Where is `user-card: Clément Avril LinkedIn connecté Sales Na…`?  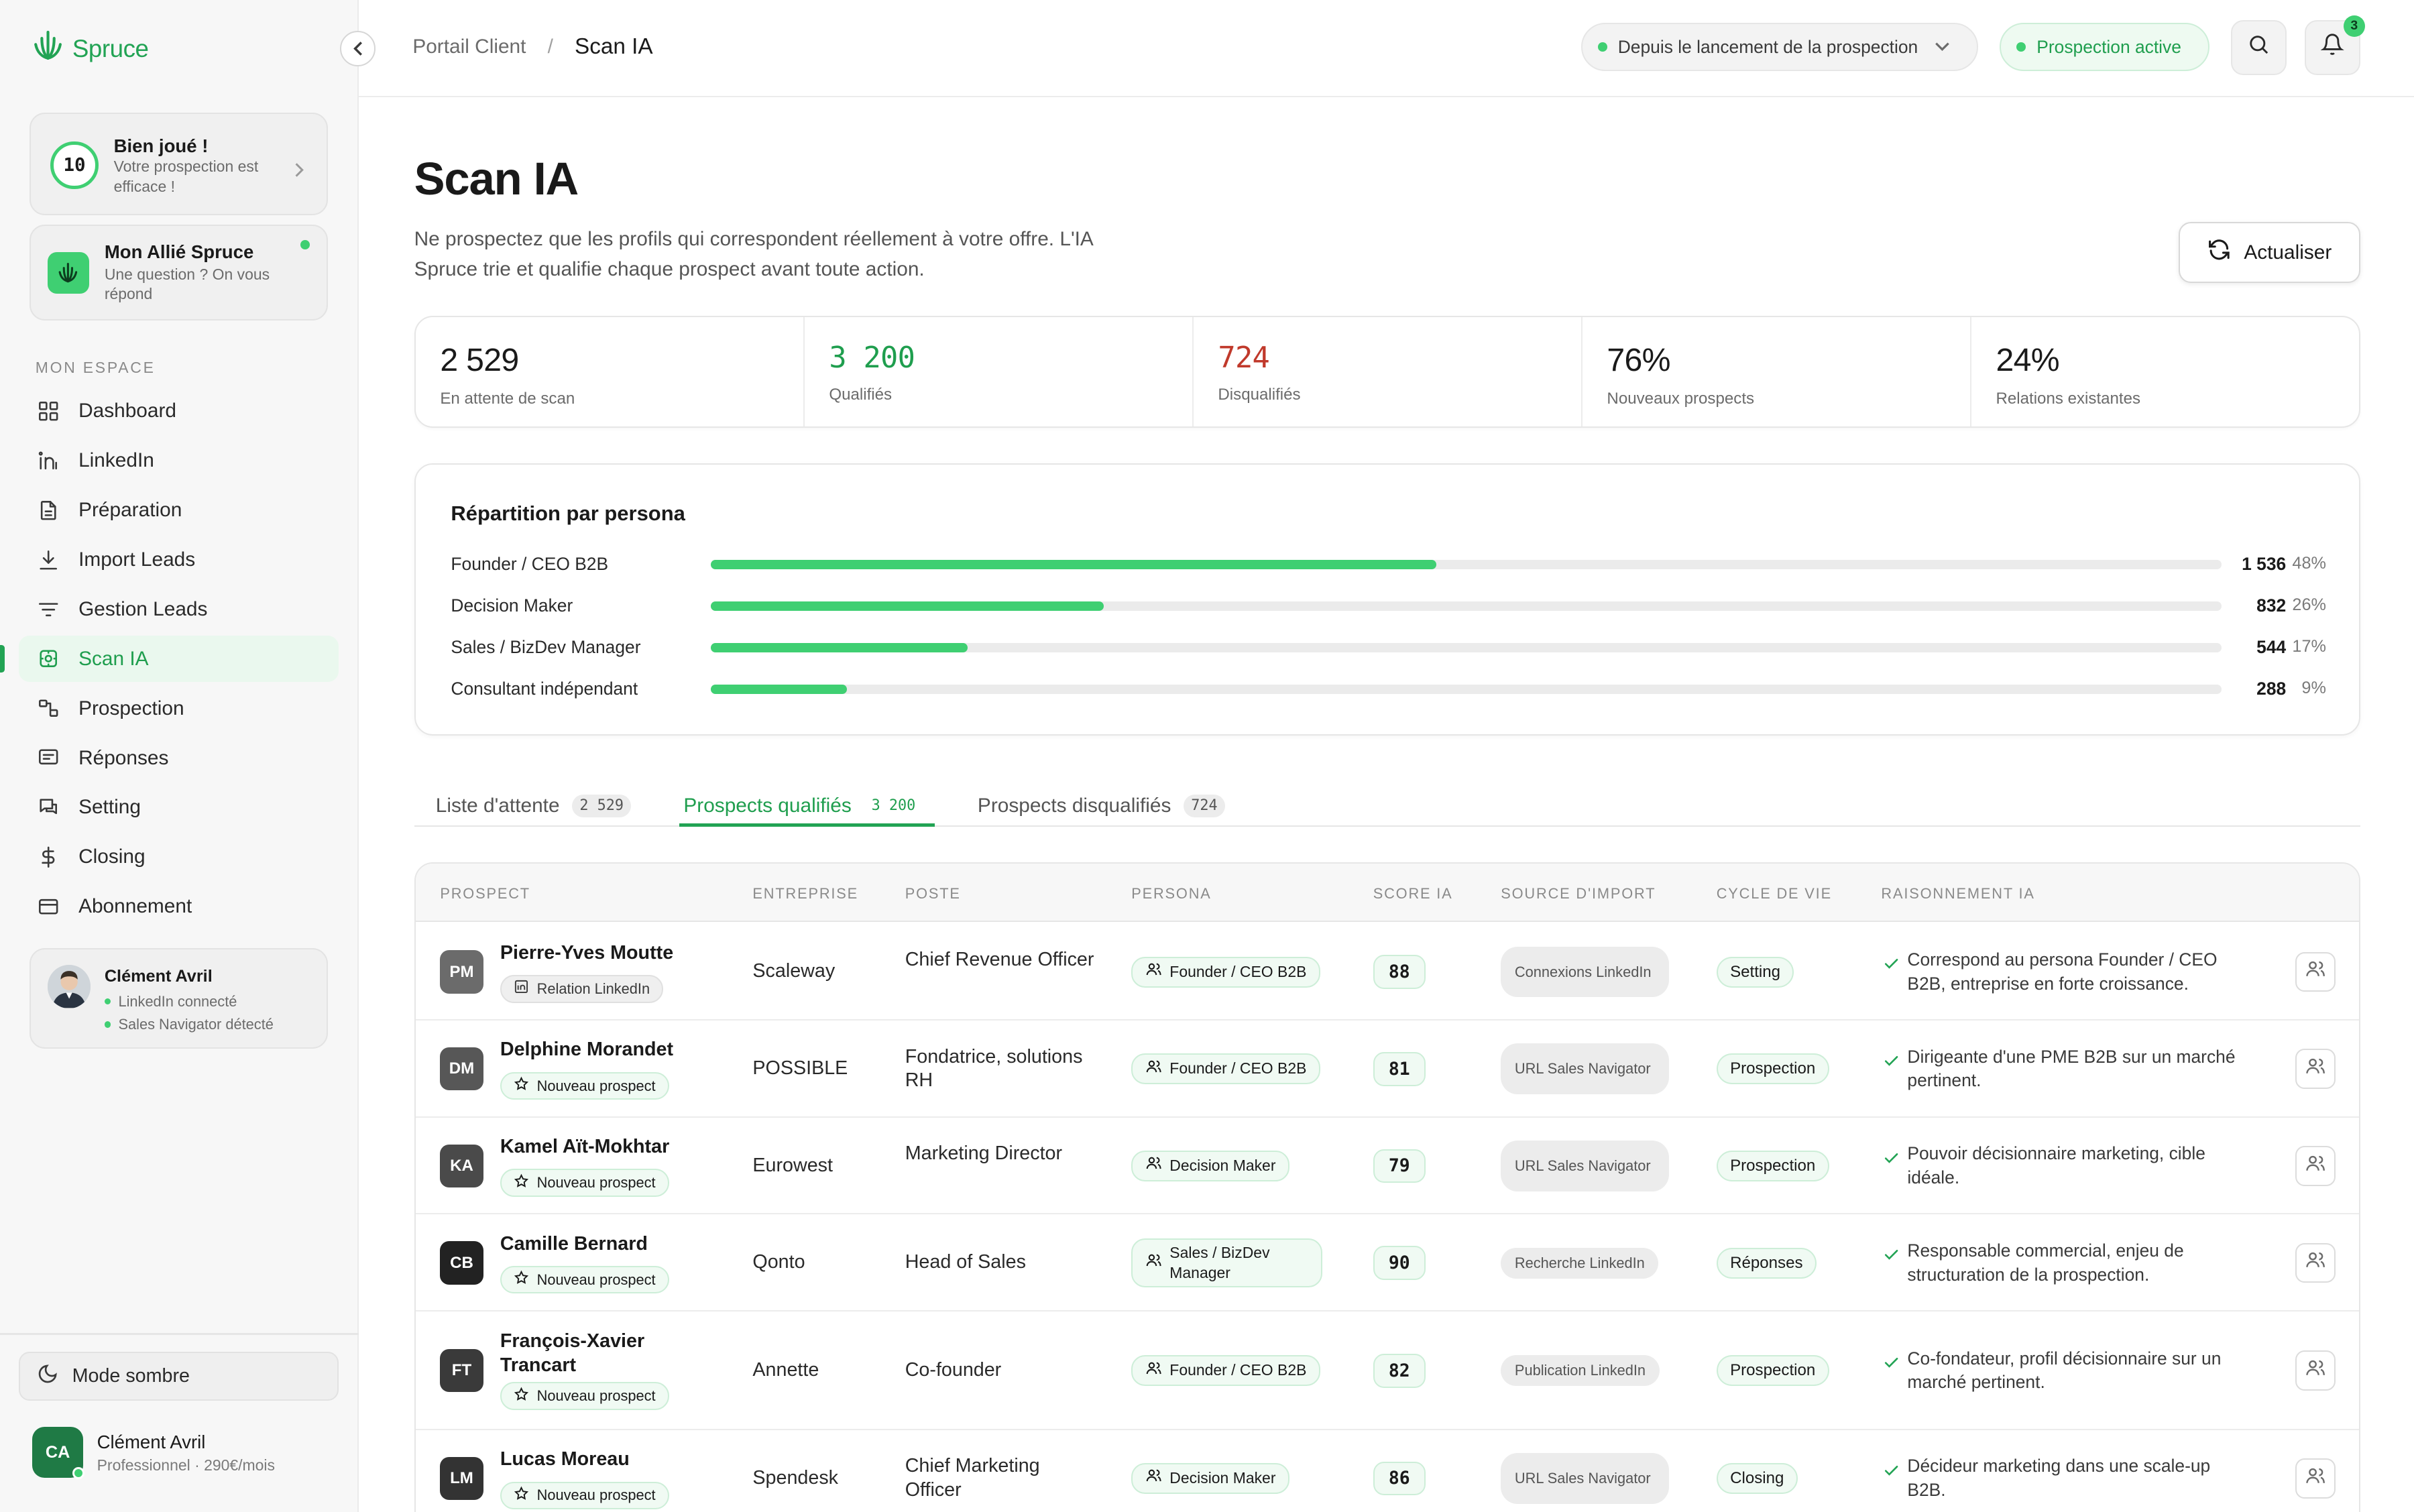 user-card: Clément Avril LinkedIn connecté Sales Na… is located at coordinates (179, 999).